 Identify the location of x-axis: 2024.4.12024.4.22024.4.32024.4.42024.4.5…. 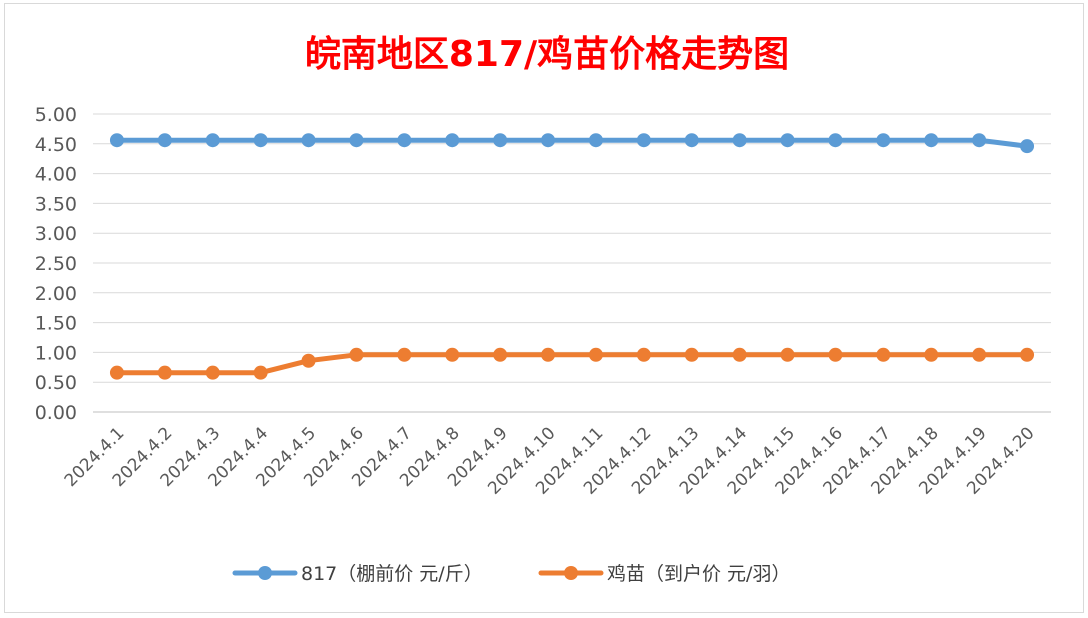
(550, 460).